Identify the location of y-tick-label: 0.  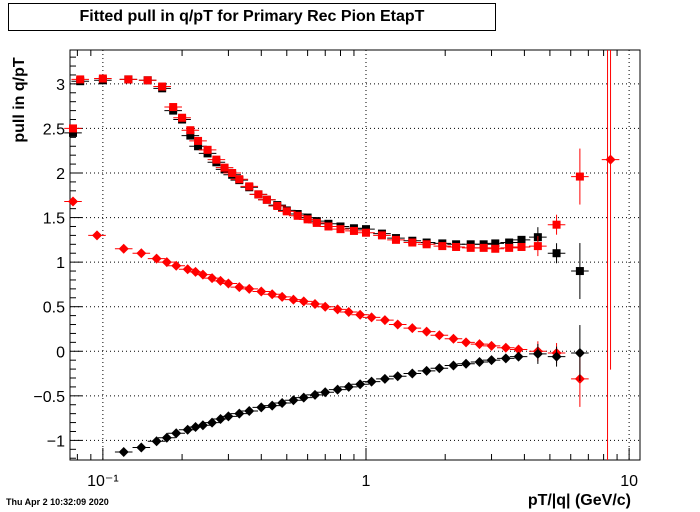
(60, 352).